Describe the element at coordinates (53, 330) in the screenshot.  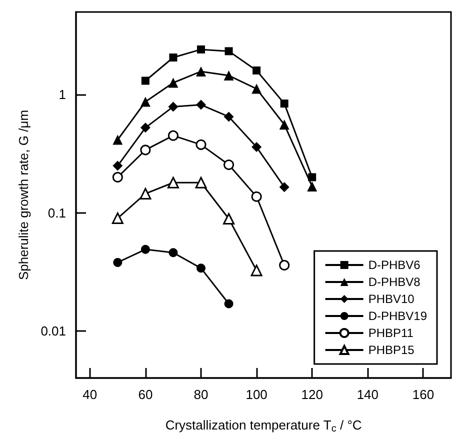
I see `y-tick-label: 0.01` at that location.